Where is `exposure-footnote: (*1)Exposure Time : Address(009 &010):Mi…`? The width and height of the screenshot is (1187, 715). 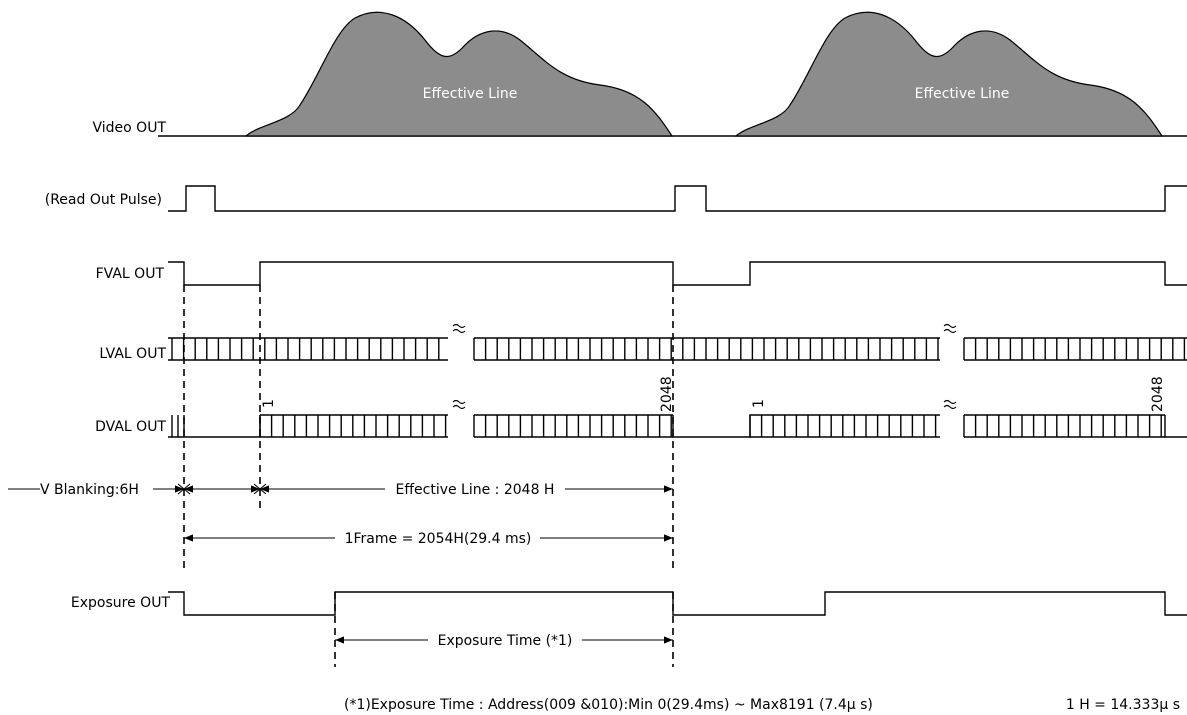 exposure-footnote: (*1)Exposure Time : Address(009 &010):Mi… is located at coordinates (608, 705).